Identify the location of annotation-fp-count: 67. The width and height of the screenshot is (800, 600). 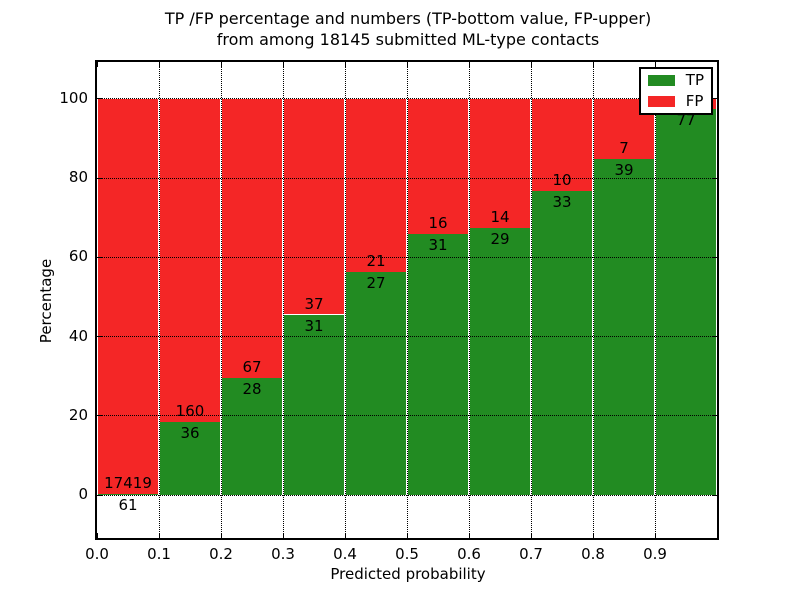
(252, 367).